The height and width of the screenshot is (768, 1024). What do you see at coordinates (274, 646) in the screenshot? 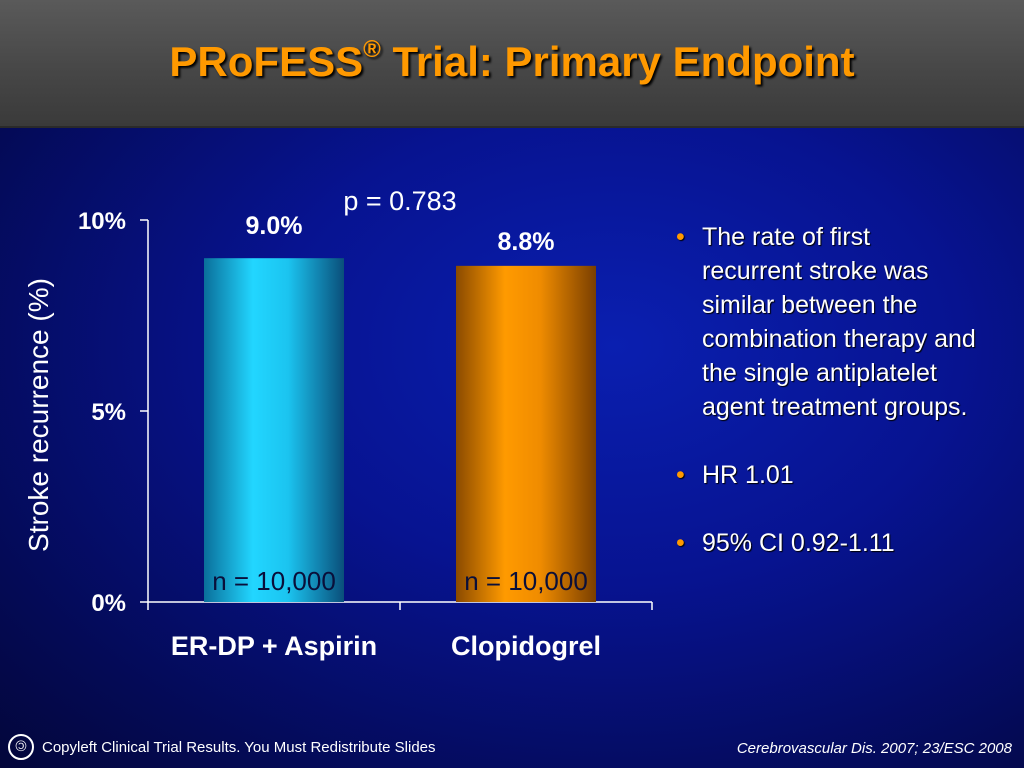
I see `x-category-label: ER-DP + Aspirin` at bounding box center [274, 646].